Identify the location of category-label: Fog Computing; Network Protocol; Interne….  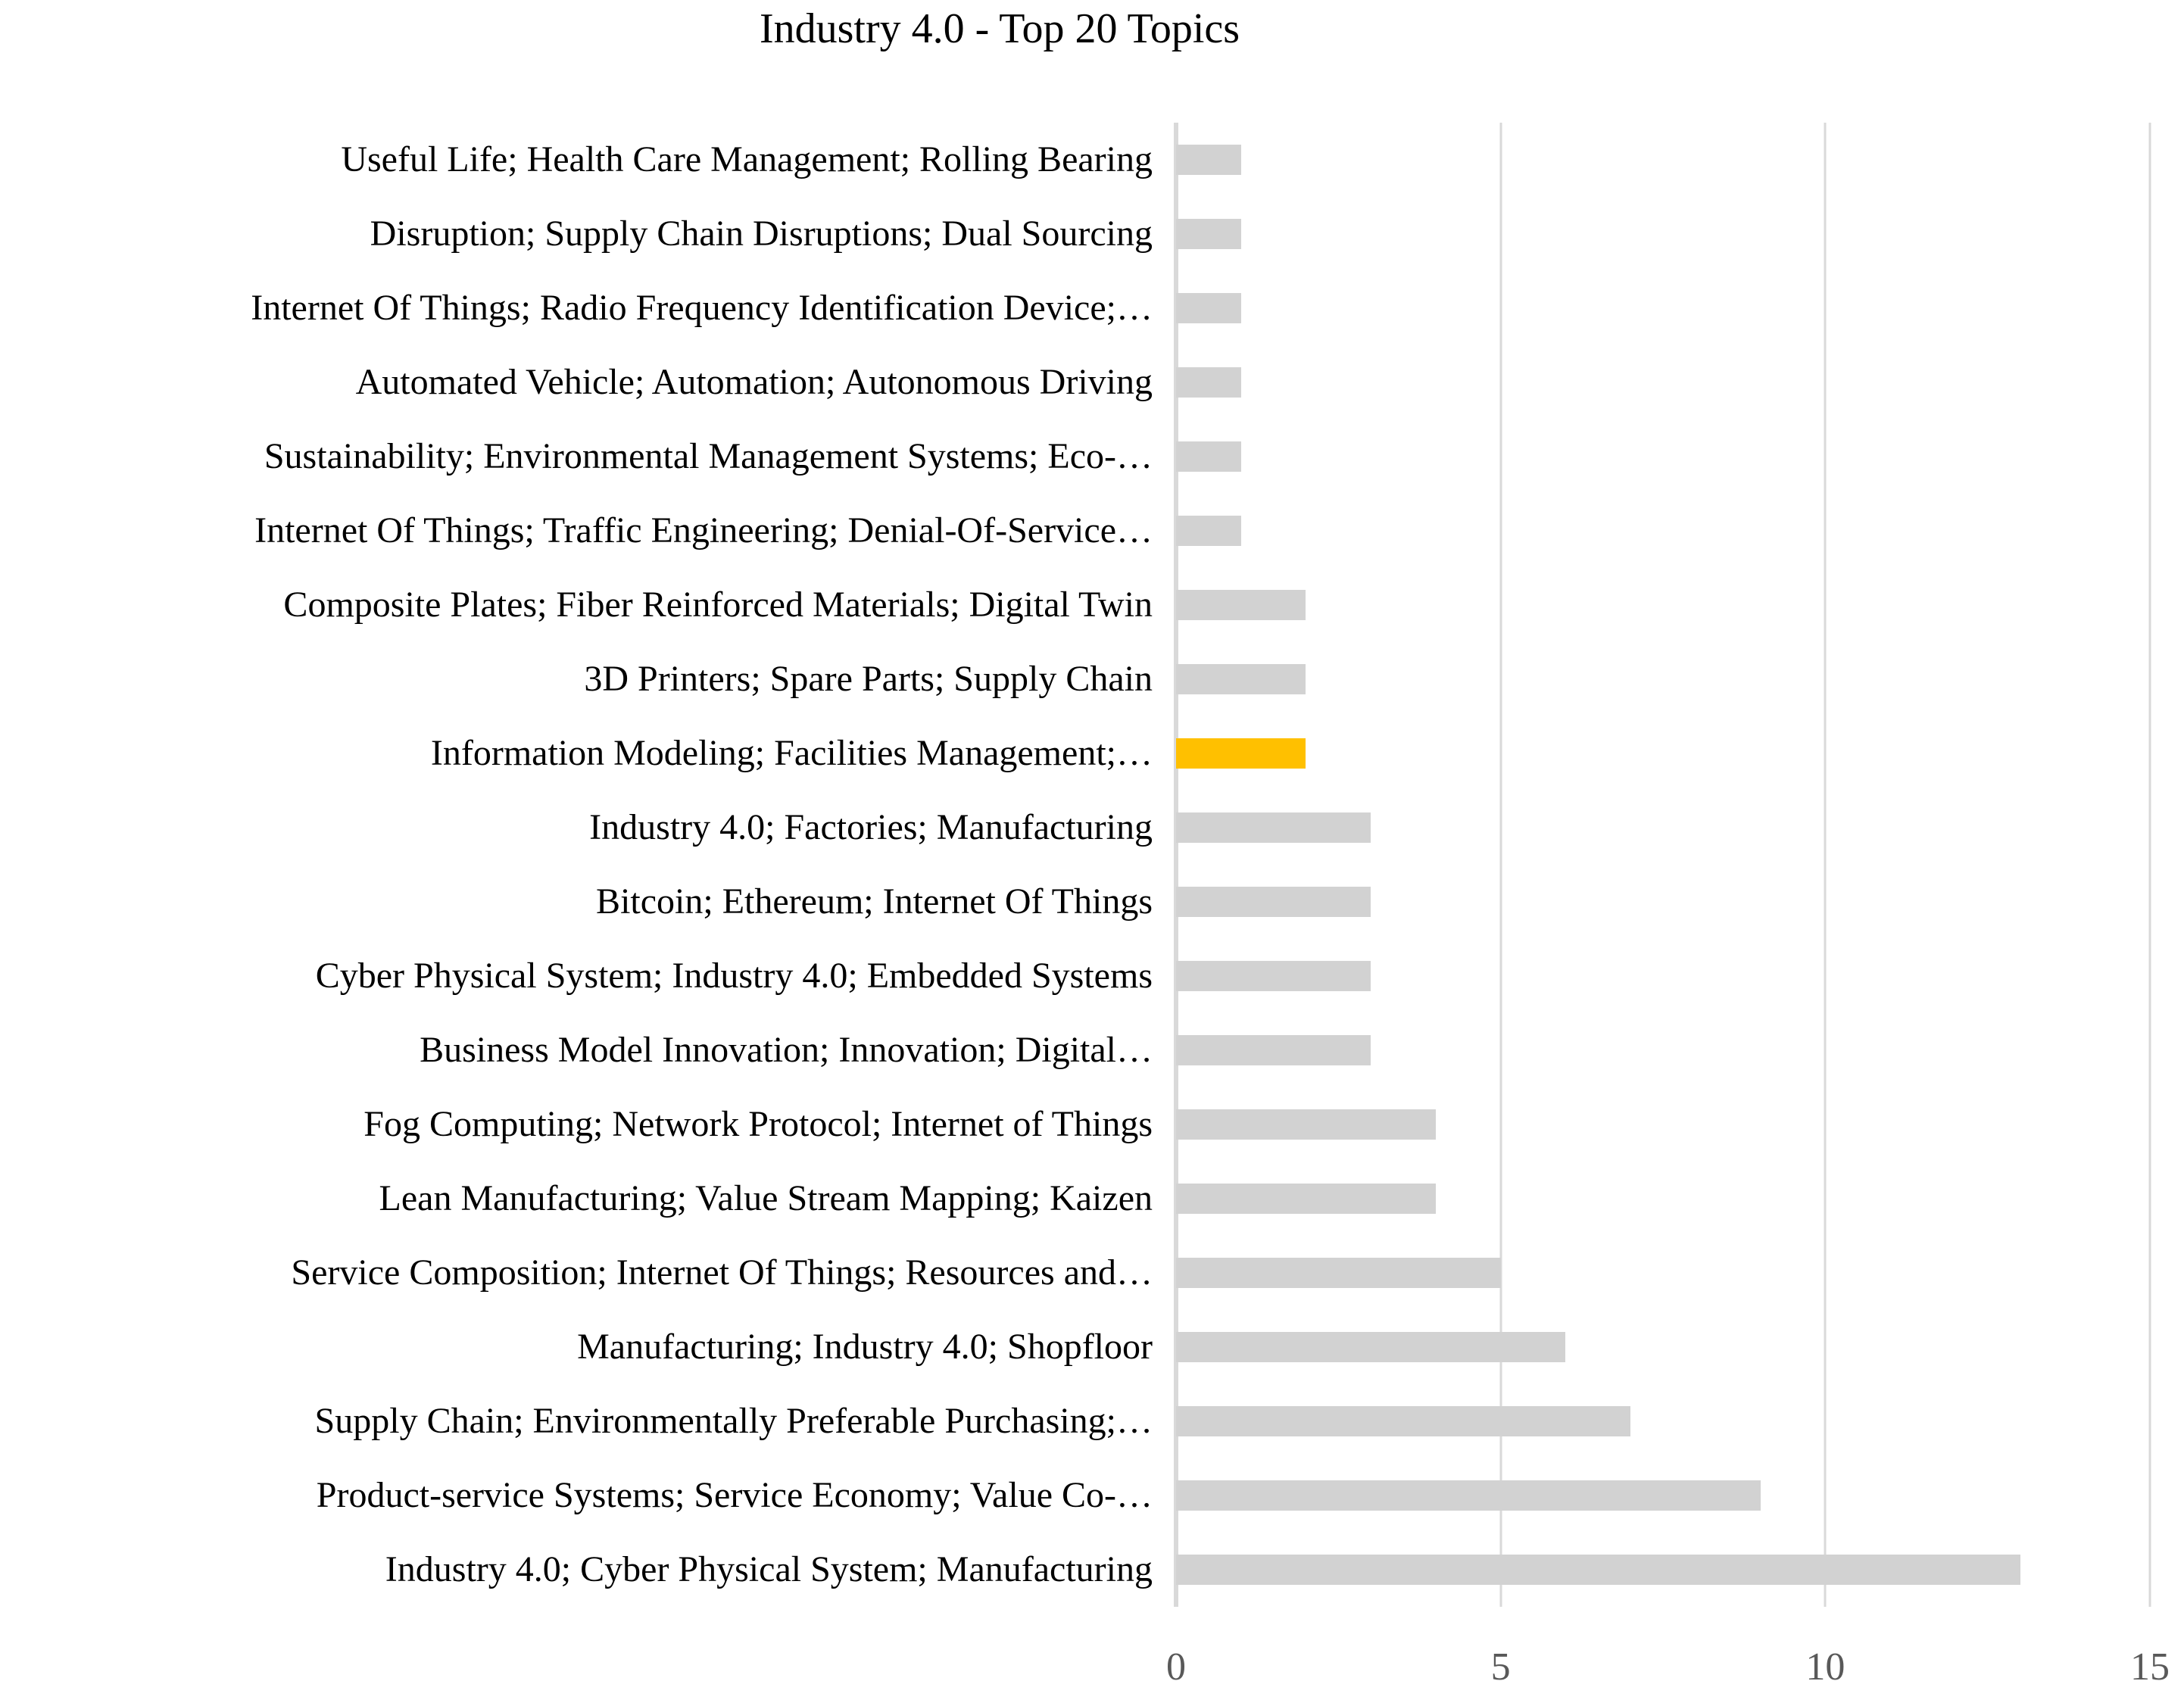
(758, 1124).